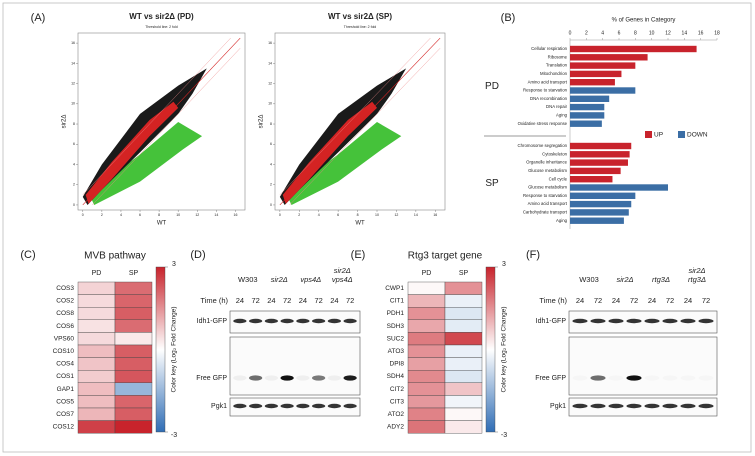  I want to click on row-label: COS3, so click(65, 288).